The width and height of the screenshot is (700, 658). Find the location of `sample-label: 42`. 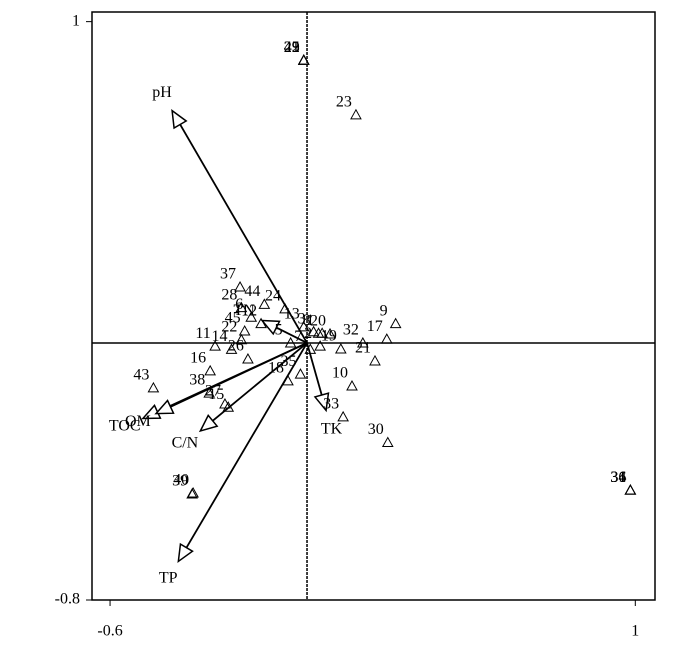

sample-label: 42 is located at coordinates (292, 47).